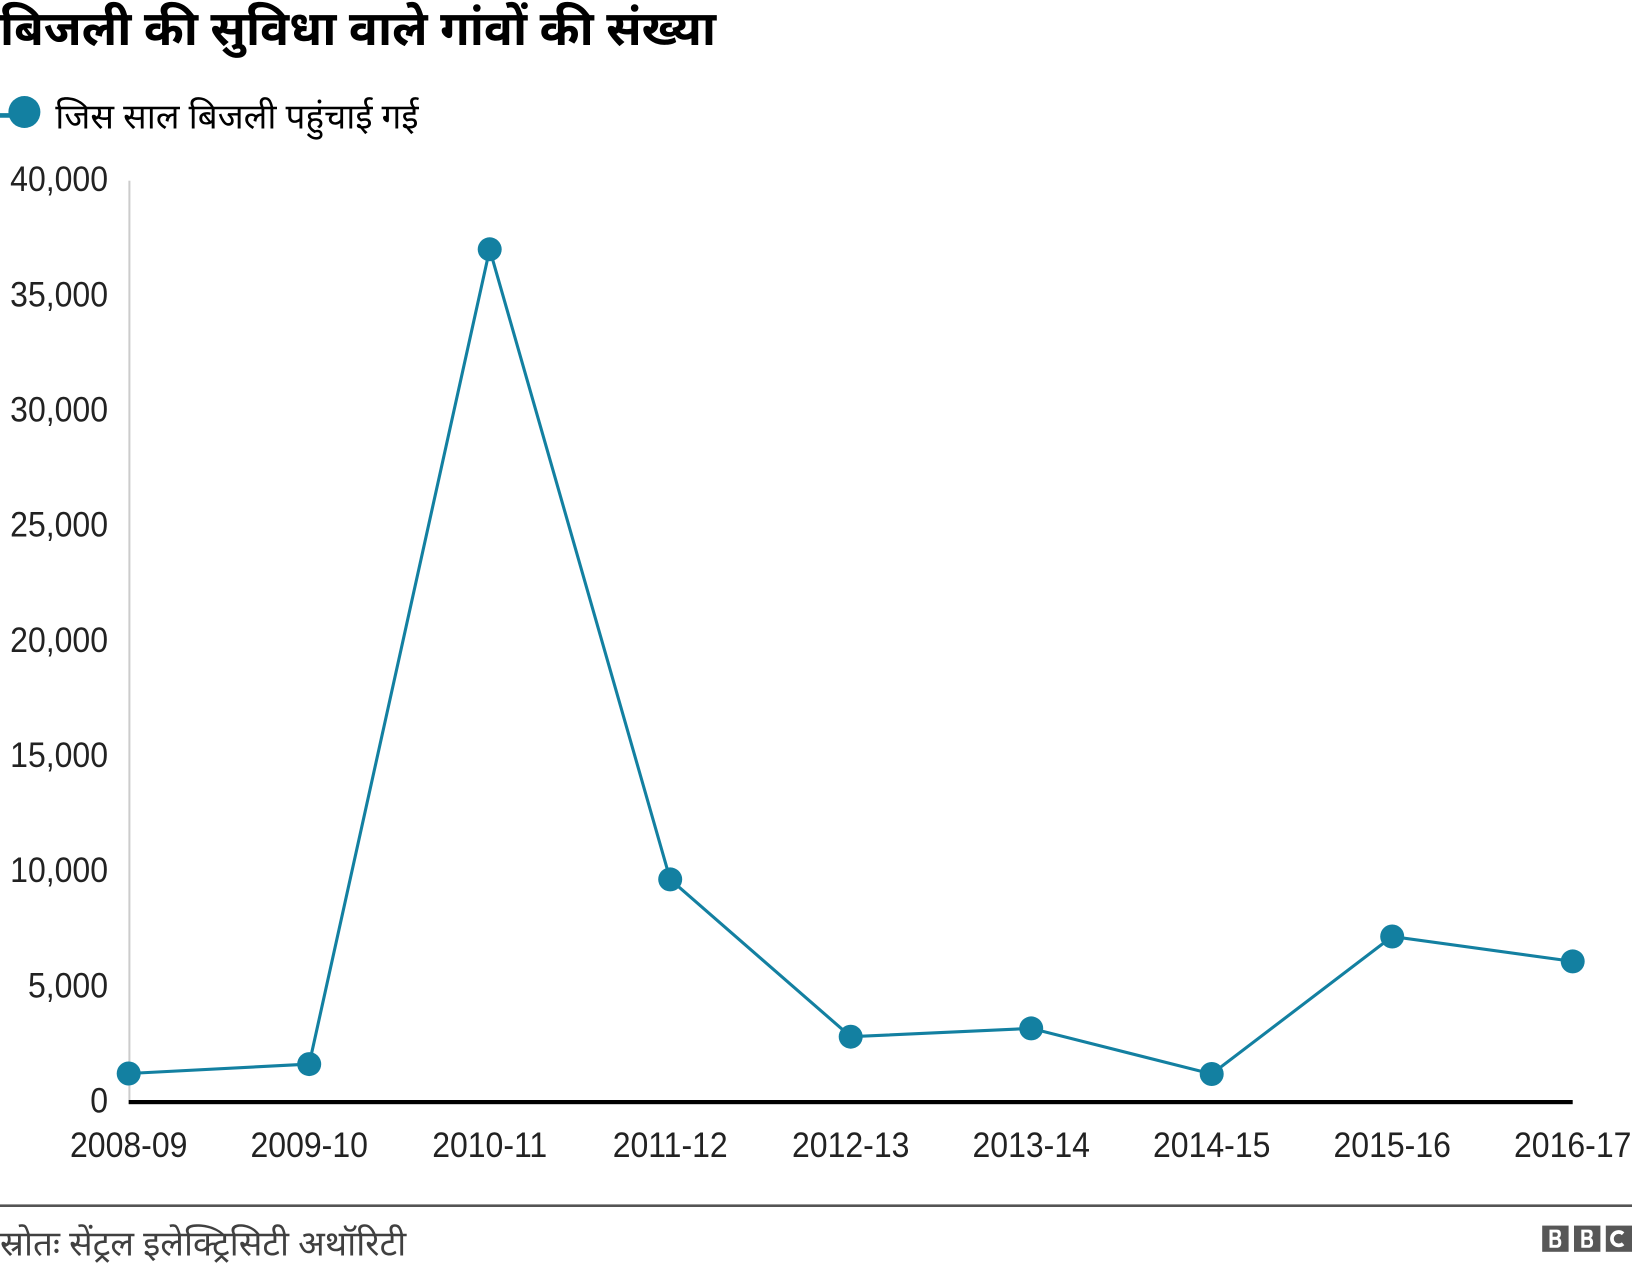  Describe the element at coordinates (59, 756) in the screenshot. I see `svg-text: 15,000` at that location.